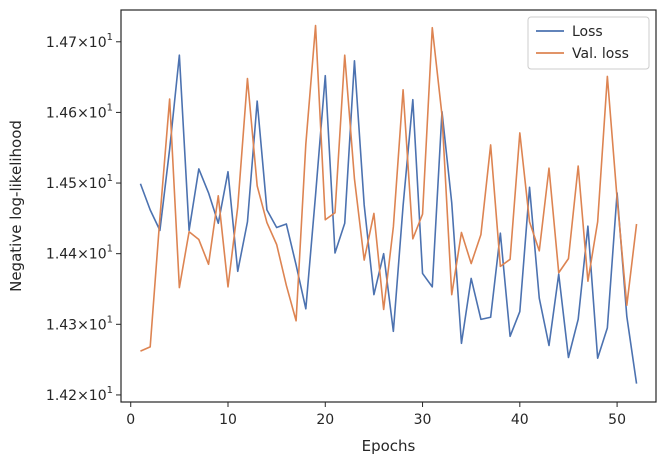  I want to click on x-tick-label: 10, so click(228, 420).